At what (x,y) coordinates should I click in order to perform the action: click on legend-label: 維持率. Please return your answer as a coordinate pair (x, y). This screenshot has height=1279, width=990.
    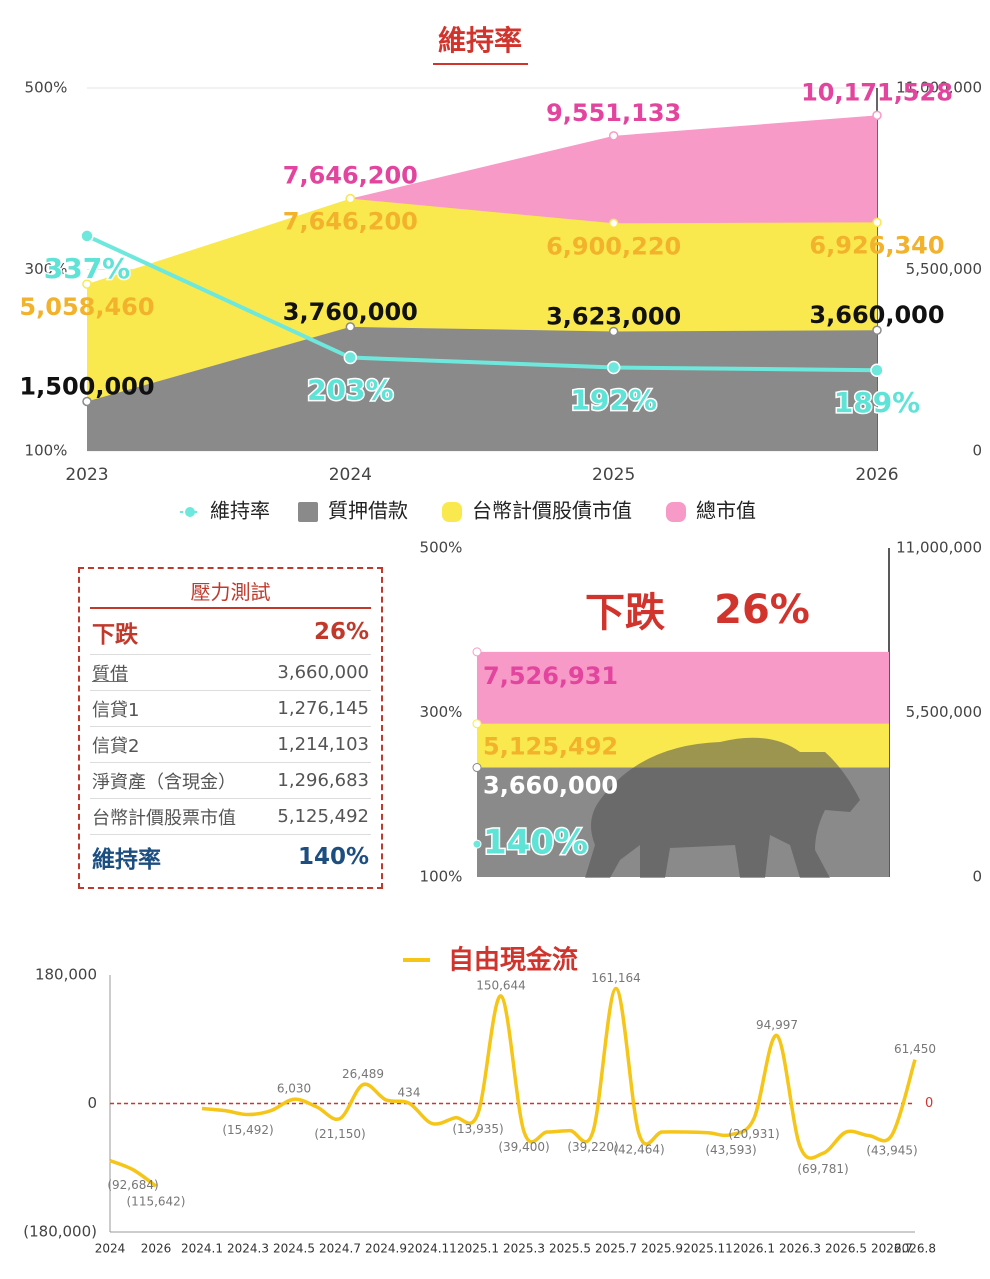
    Looking at the image, I should click on (240, 511).